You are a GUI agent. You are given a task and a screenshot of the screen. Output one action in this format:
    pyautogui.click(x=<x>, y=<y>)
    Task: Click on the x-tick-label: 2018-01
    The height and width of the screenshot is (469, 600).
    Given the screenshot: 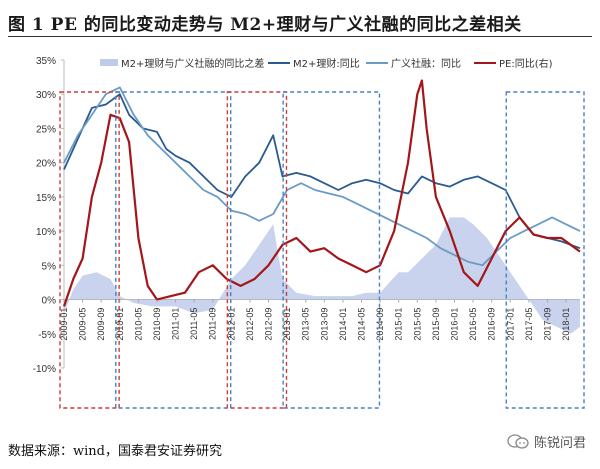 What is the action you would take?
    pyautogui.click(x=566, y=324)
    